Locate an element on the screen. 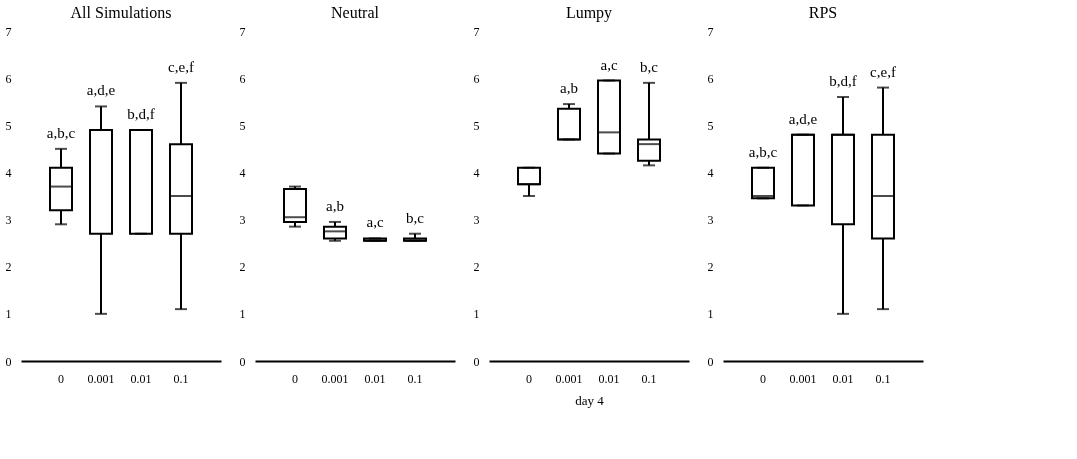 The image size is (1077, 459). x-axis-title: day 4 is located at coordinates (590, 400).